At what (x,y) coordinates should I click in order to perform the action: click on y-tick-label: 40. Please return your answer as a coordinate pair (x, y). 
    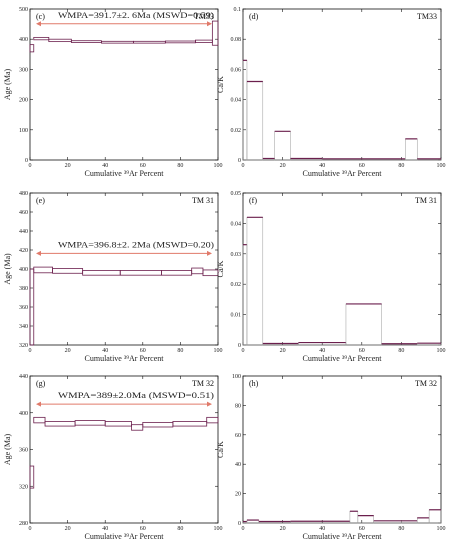
    Looking at the image, I should click on (238, 465).